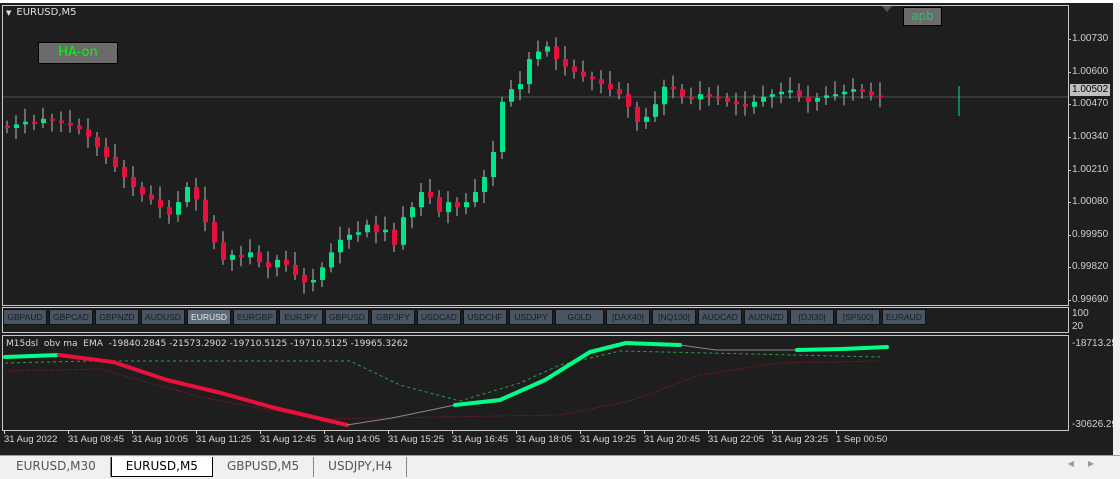  I want to click on time-tick: 31 Aug 20:45, so click(672, 438).